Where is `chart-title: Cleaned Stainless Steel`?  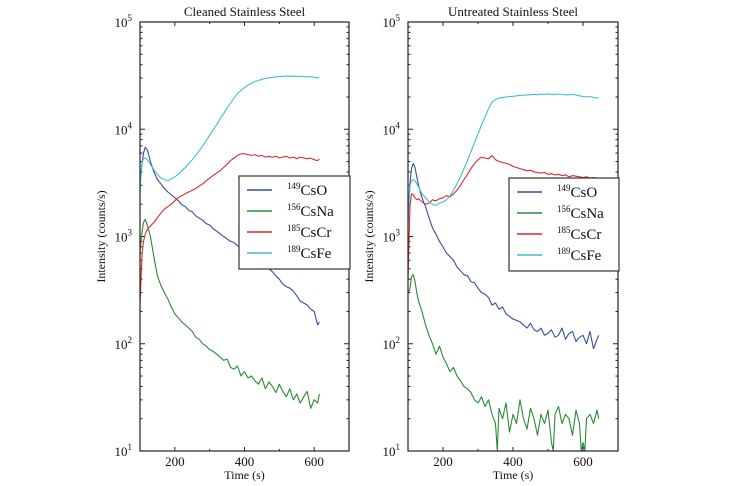
chart-title: Cleaned Stainless Steel is located at coordinates (245, 11).